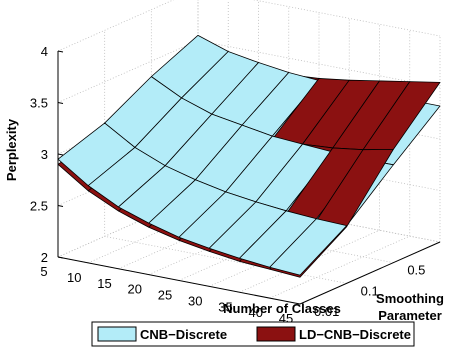 This screenshot has width=452, height=350. Describe the element at coordinates (117, 334) in the screenshot. I see `legend-swatch-cnb` at that location.